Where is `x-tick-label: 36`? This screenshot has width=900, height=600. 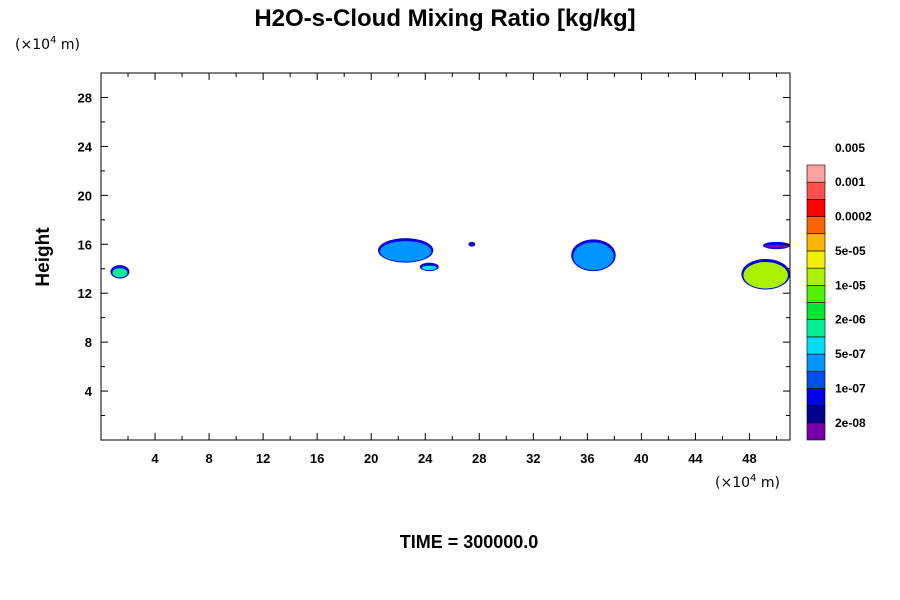 x-tick-label: 36 is located at coordinates (587, 458).